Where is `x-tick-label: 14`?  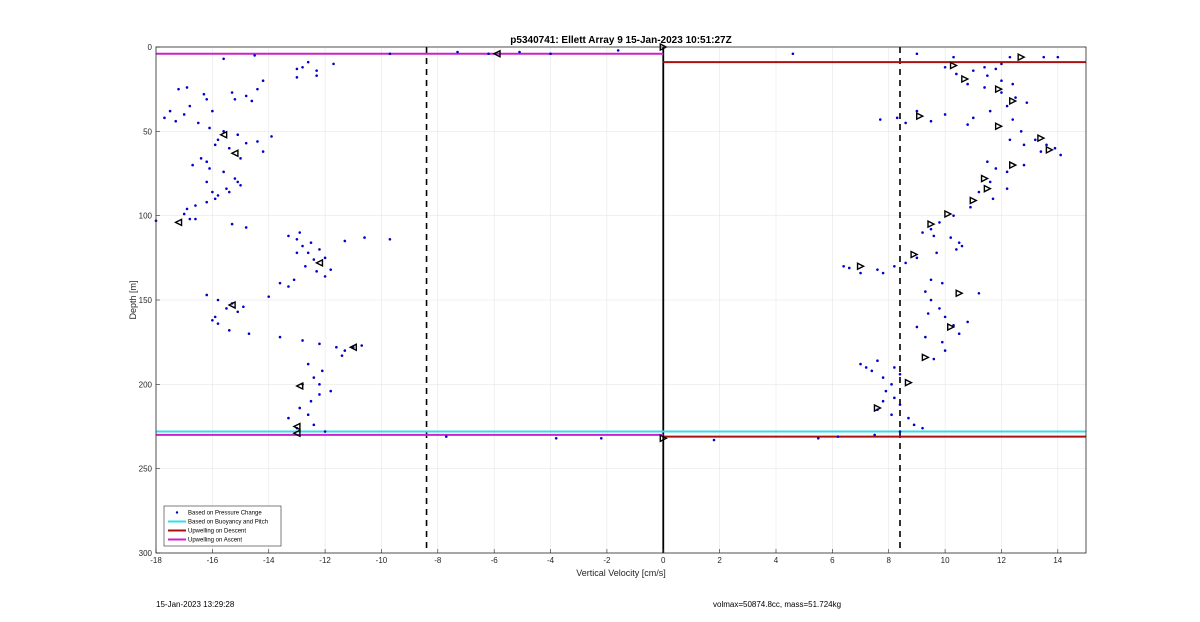
x-tick-label: 14 is located at coordinates (1057, 560).